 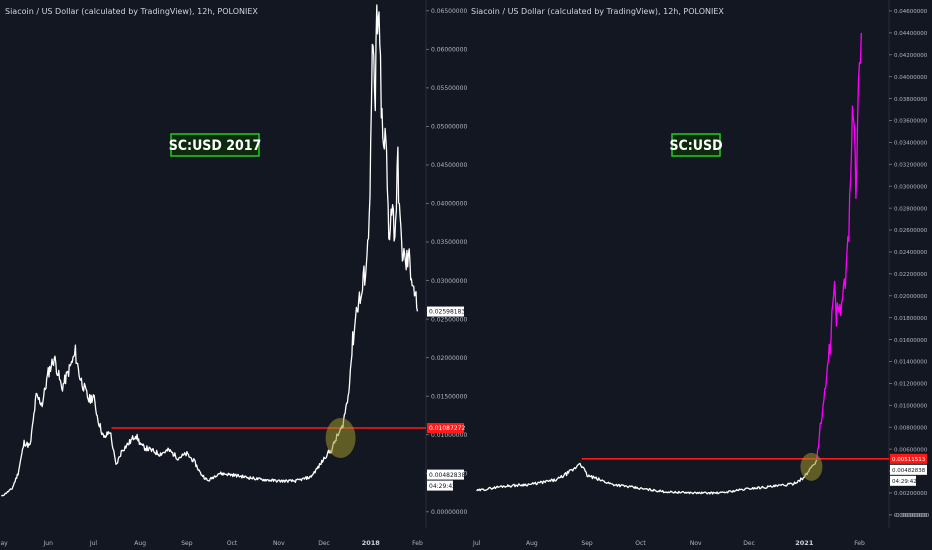 What do you see at coordinates (449, 242) in the screenshot?
I see `y-tick-label: 0.03500000` at bounding box center [449, 242].